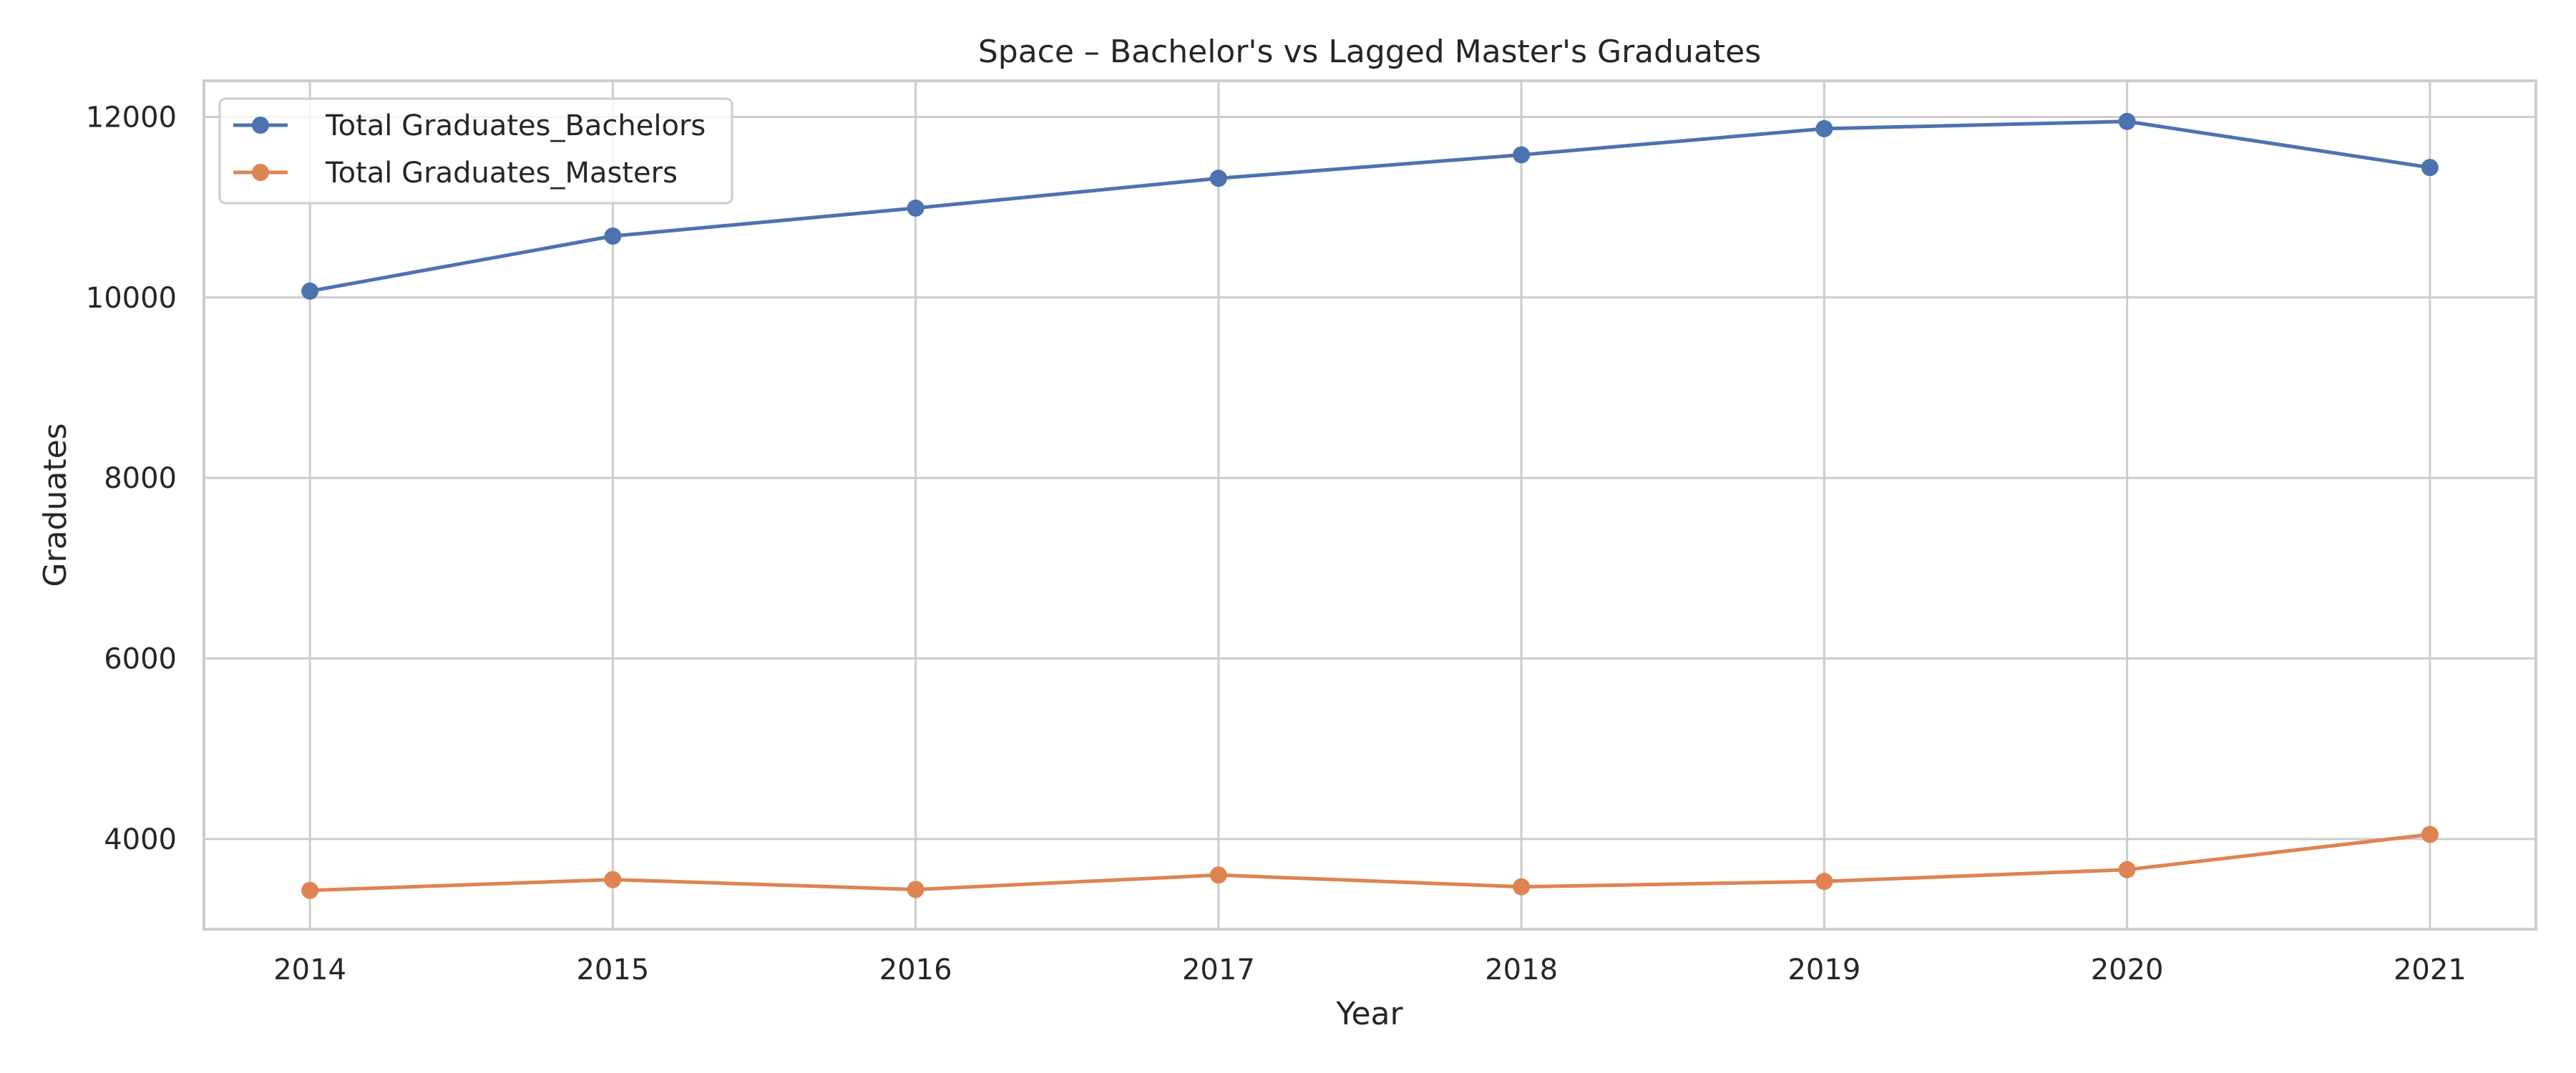 This screenshot has width=2576, height=1073. Describe the element at coordinates (1823, 970) in the screenshot. I see `x-tick-label: 2019` at that location.